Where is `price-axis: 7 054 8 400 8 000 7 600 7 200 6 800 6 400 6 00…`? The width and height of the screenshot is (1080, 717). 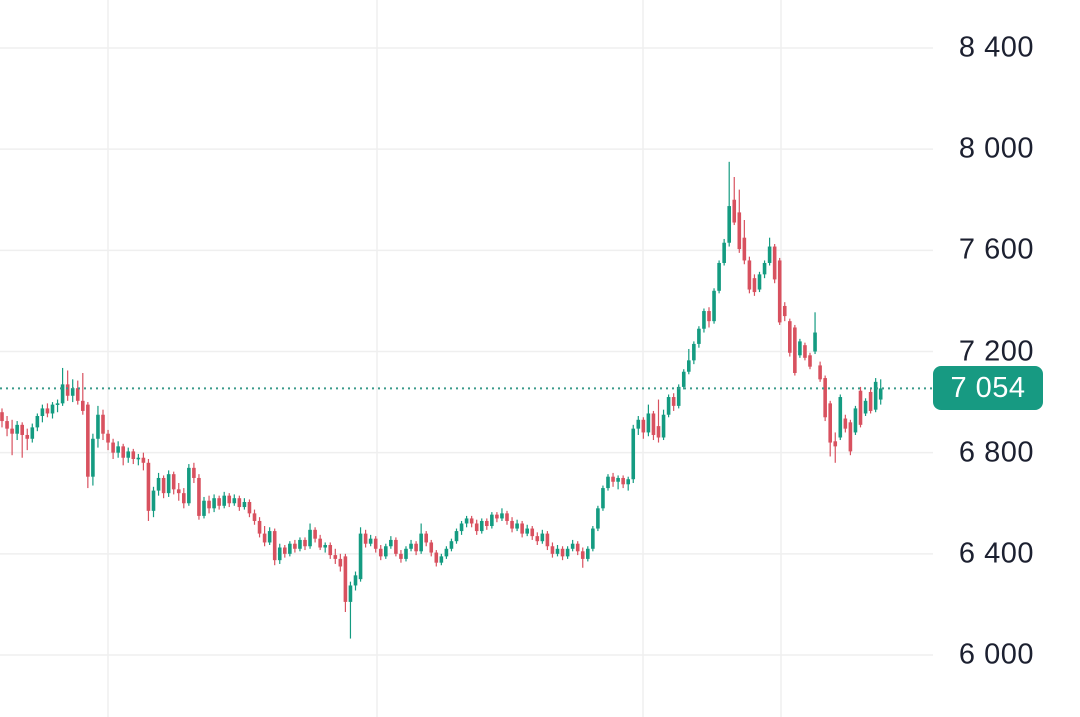 price-axis: 7 054 8 400 8 000 7 600 7 200 6 800 6 400 6 00… is located at coordinates (1006, 358).